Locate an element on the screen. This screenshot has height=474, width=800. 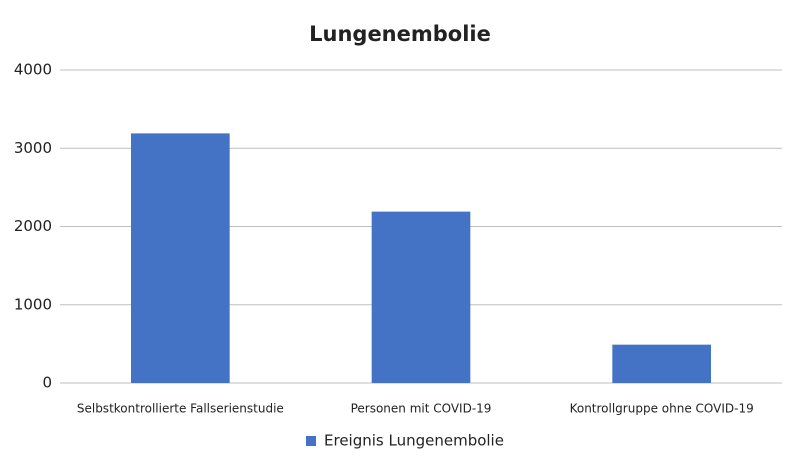
y-tick-label: 4000 is located at coordinates (33, 70).